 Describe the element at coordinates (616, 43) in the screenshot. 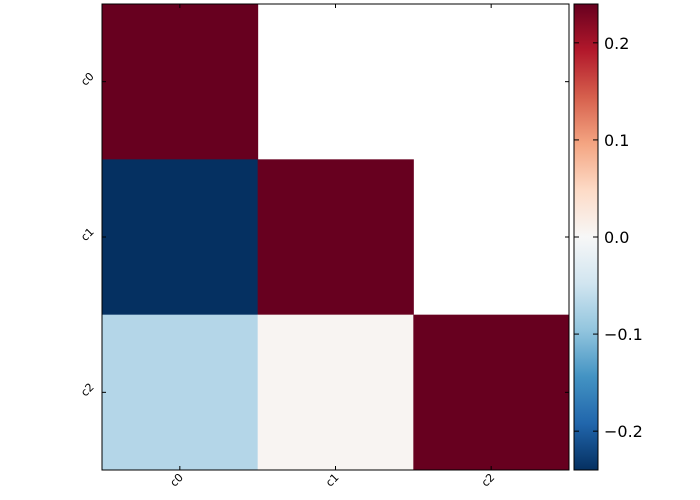

I see `colorbar-tick-label: 0.2` at that location.